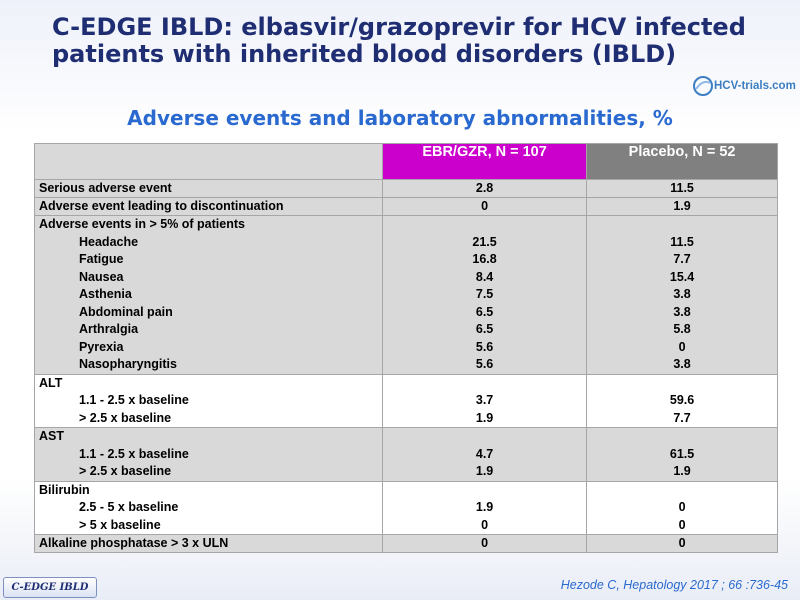  Describe the element at coordinates (101, 276) in the screenshot. I see `ae-label: Nausea` at that location.